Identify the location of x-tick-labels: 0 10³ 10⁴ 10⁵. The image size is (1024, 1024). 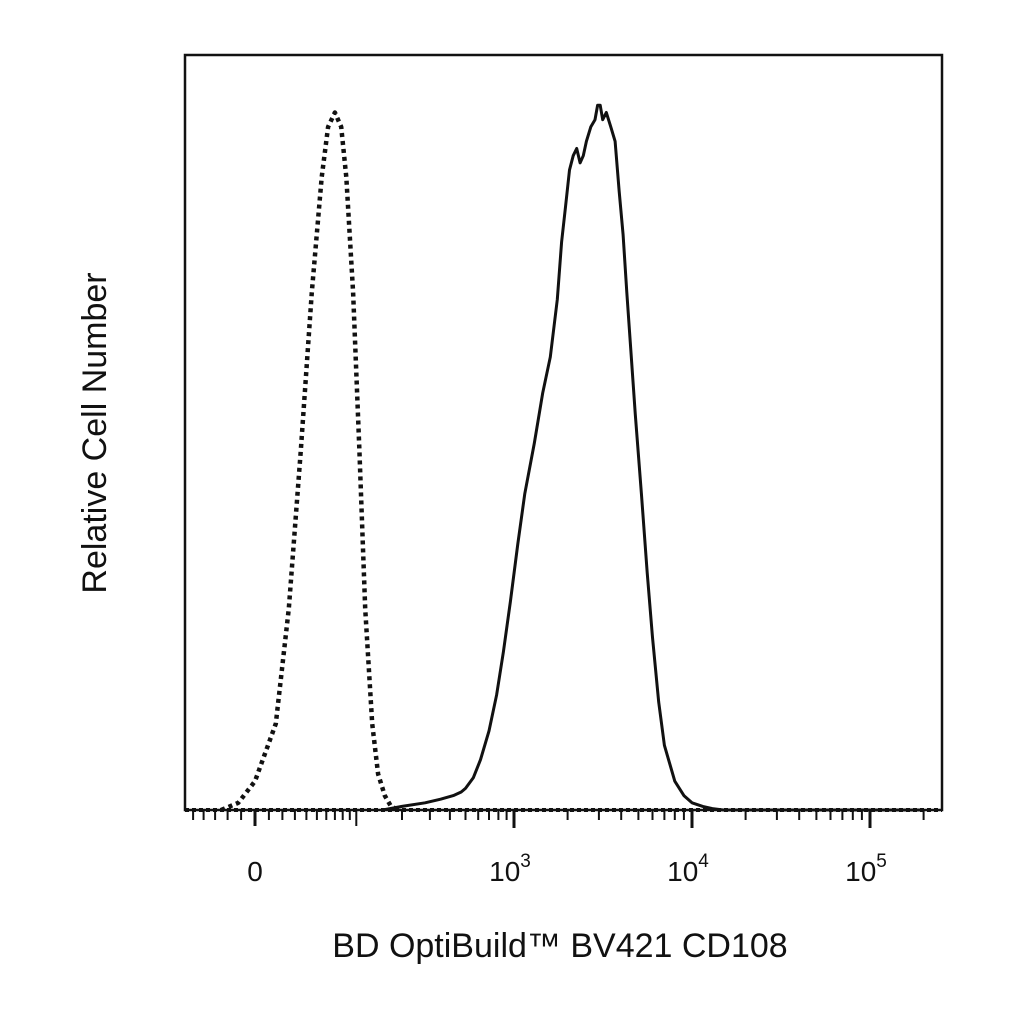
(567, 869).